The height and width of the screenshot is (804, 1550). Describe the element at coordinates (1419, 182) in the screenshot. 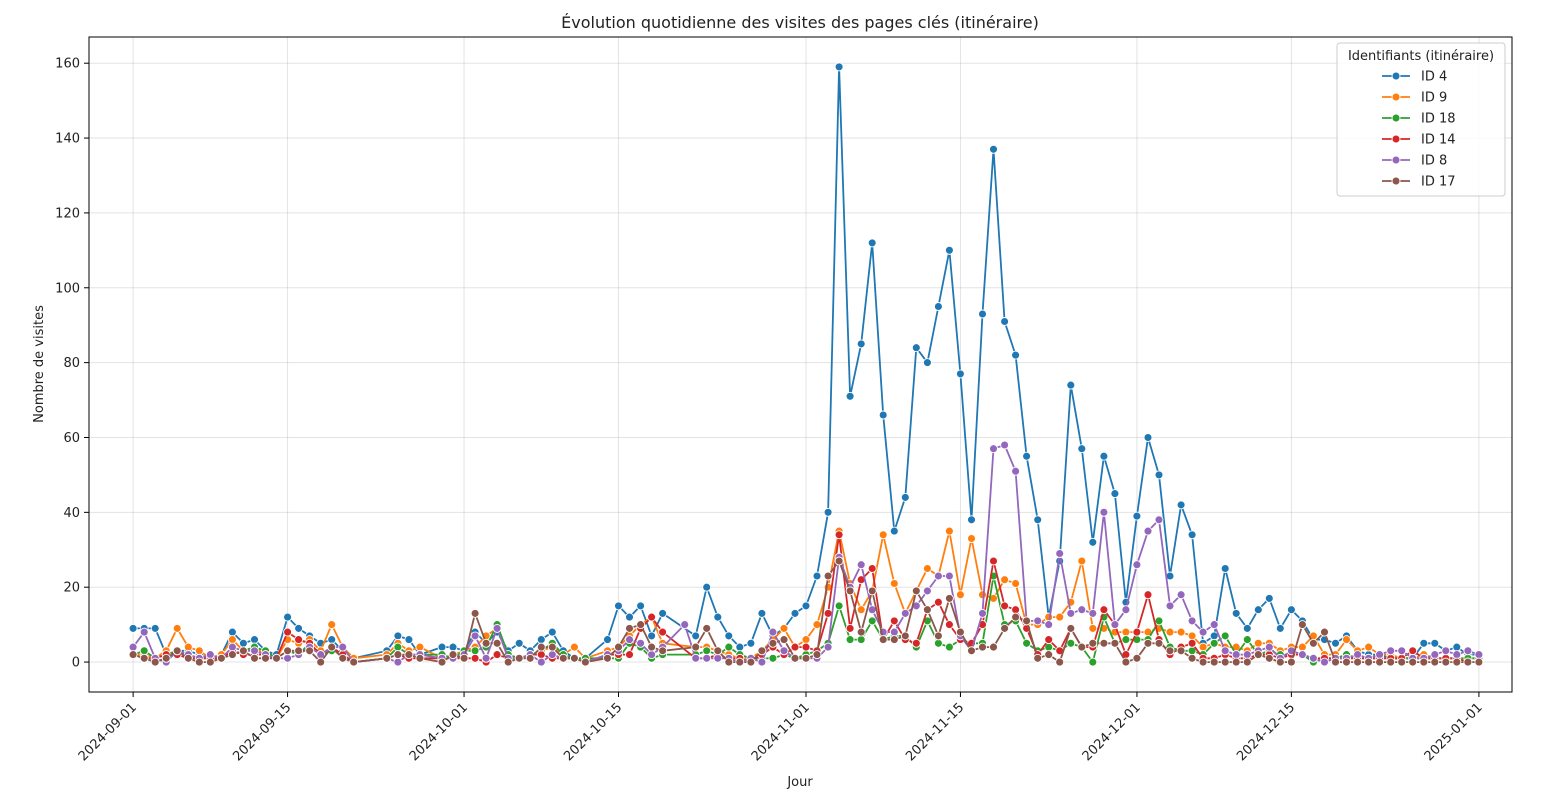

I see `legend-item: ID 17` at that location.